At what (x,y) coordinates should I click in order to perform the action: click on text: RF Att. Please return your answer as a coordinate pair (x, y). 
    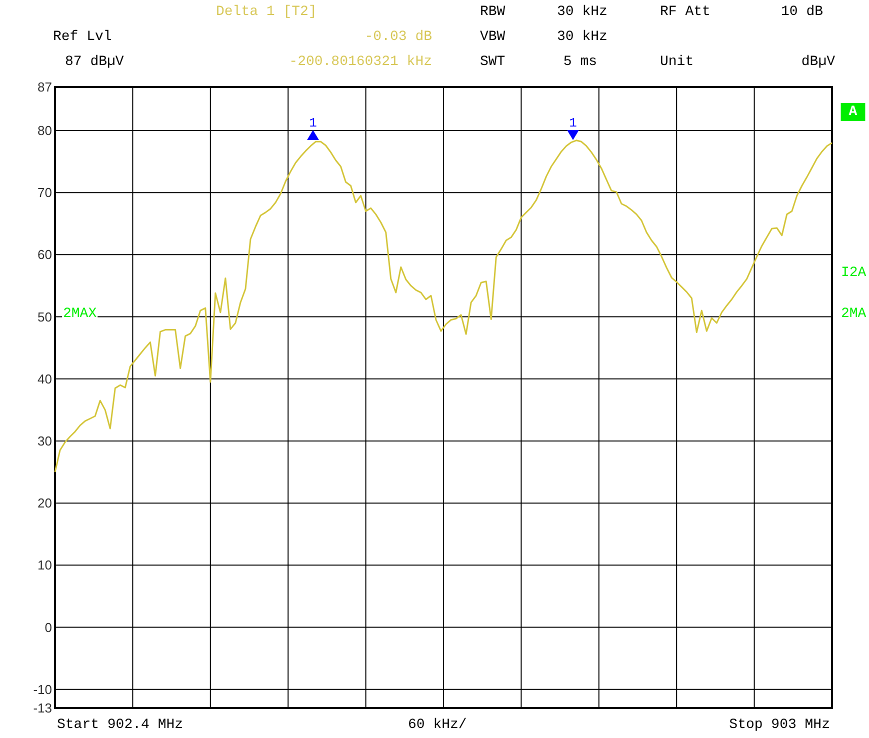
    Looking at the image, I should click on (685, 12).